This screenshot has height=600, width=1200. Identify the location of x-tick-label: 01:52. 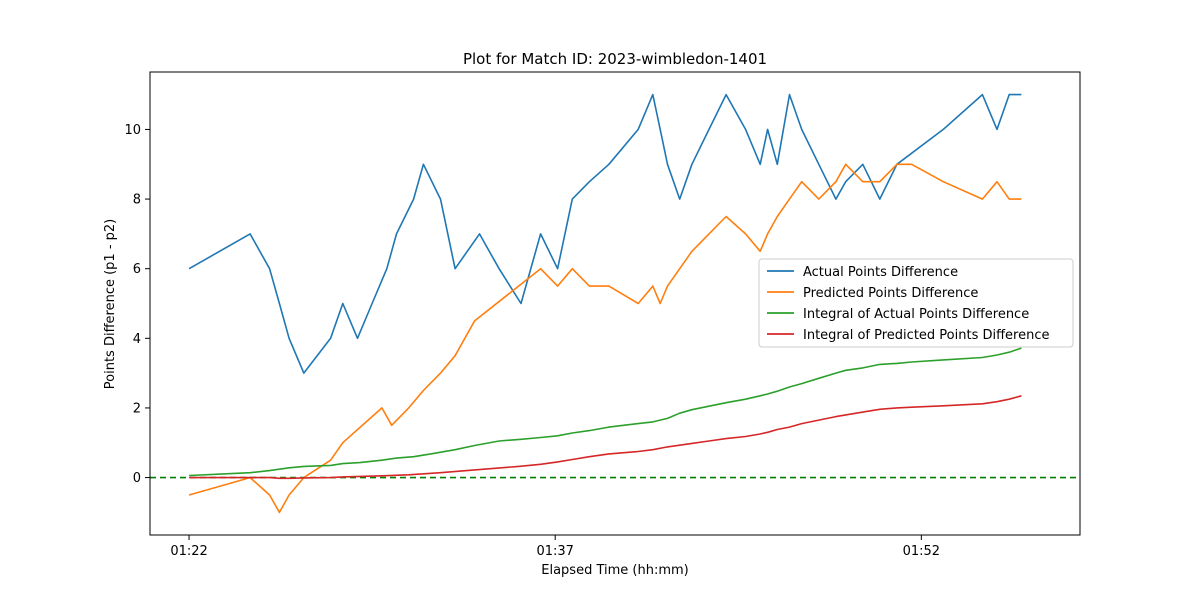
(921, 551).